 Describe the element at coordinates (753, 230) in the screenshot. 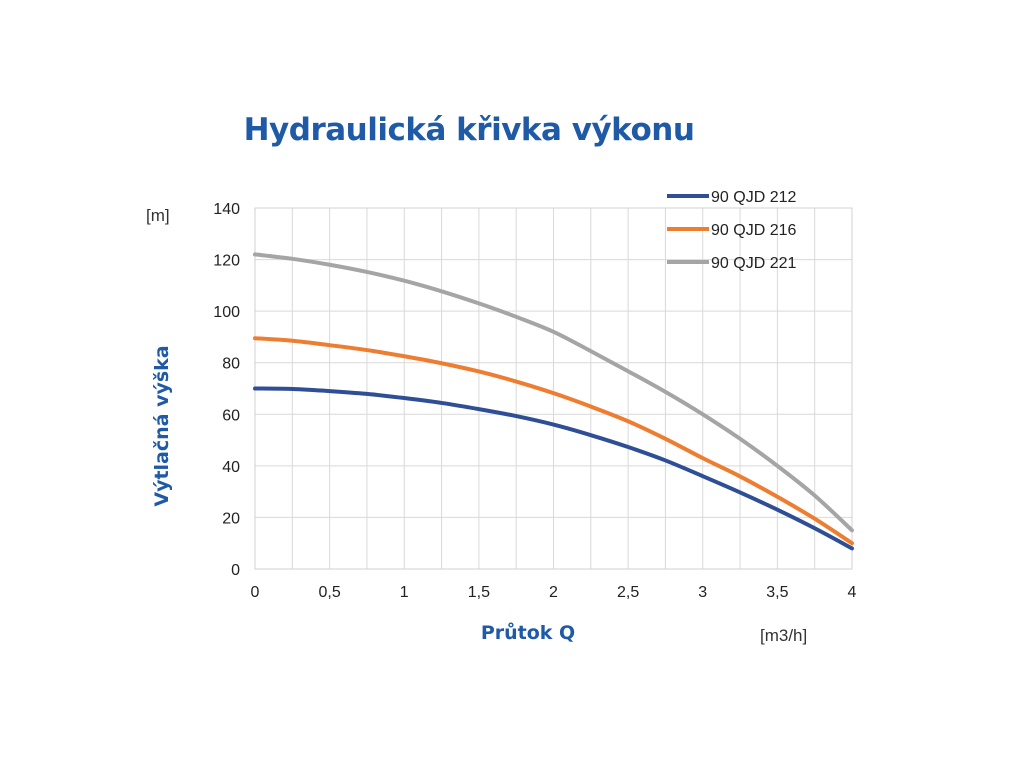

I see `legend-label: 90 QJD 216` at that location.